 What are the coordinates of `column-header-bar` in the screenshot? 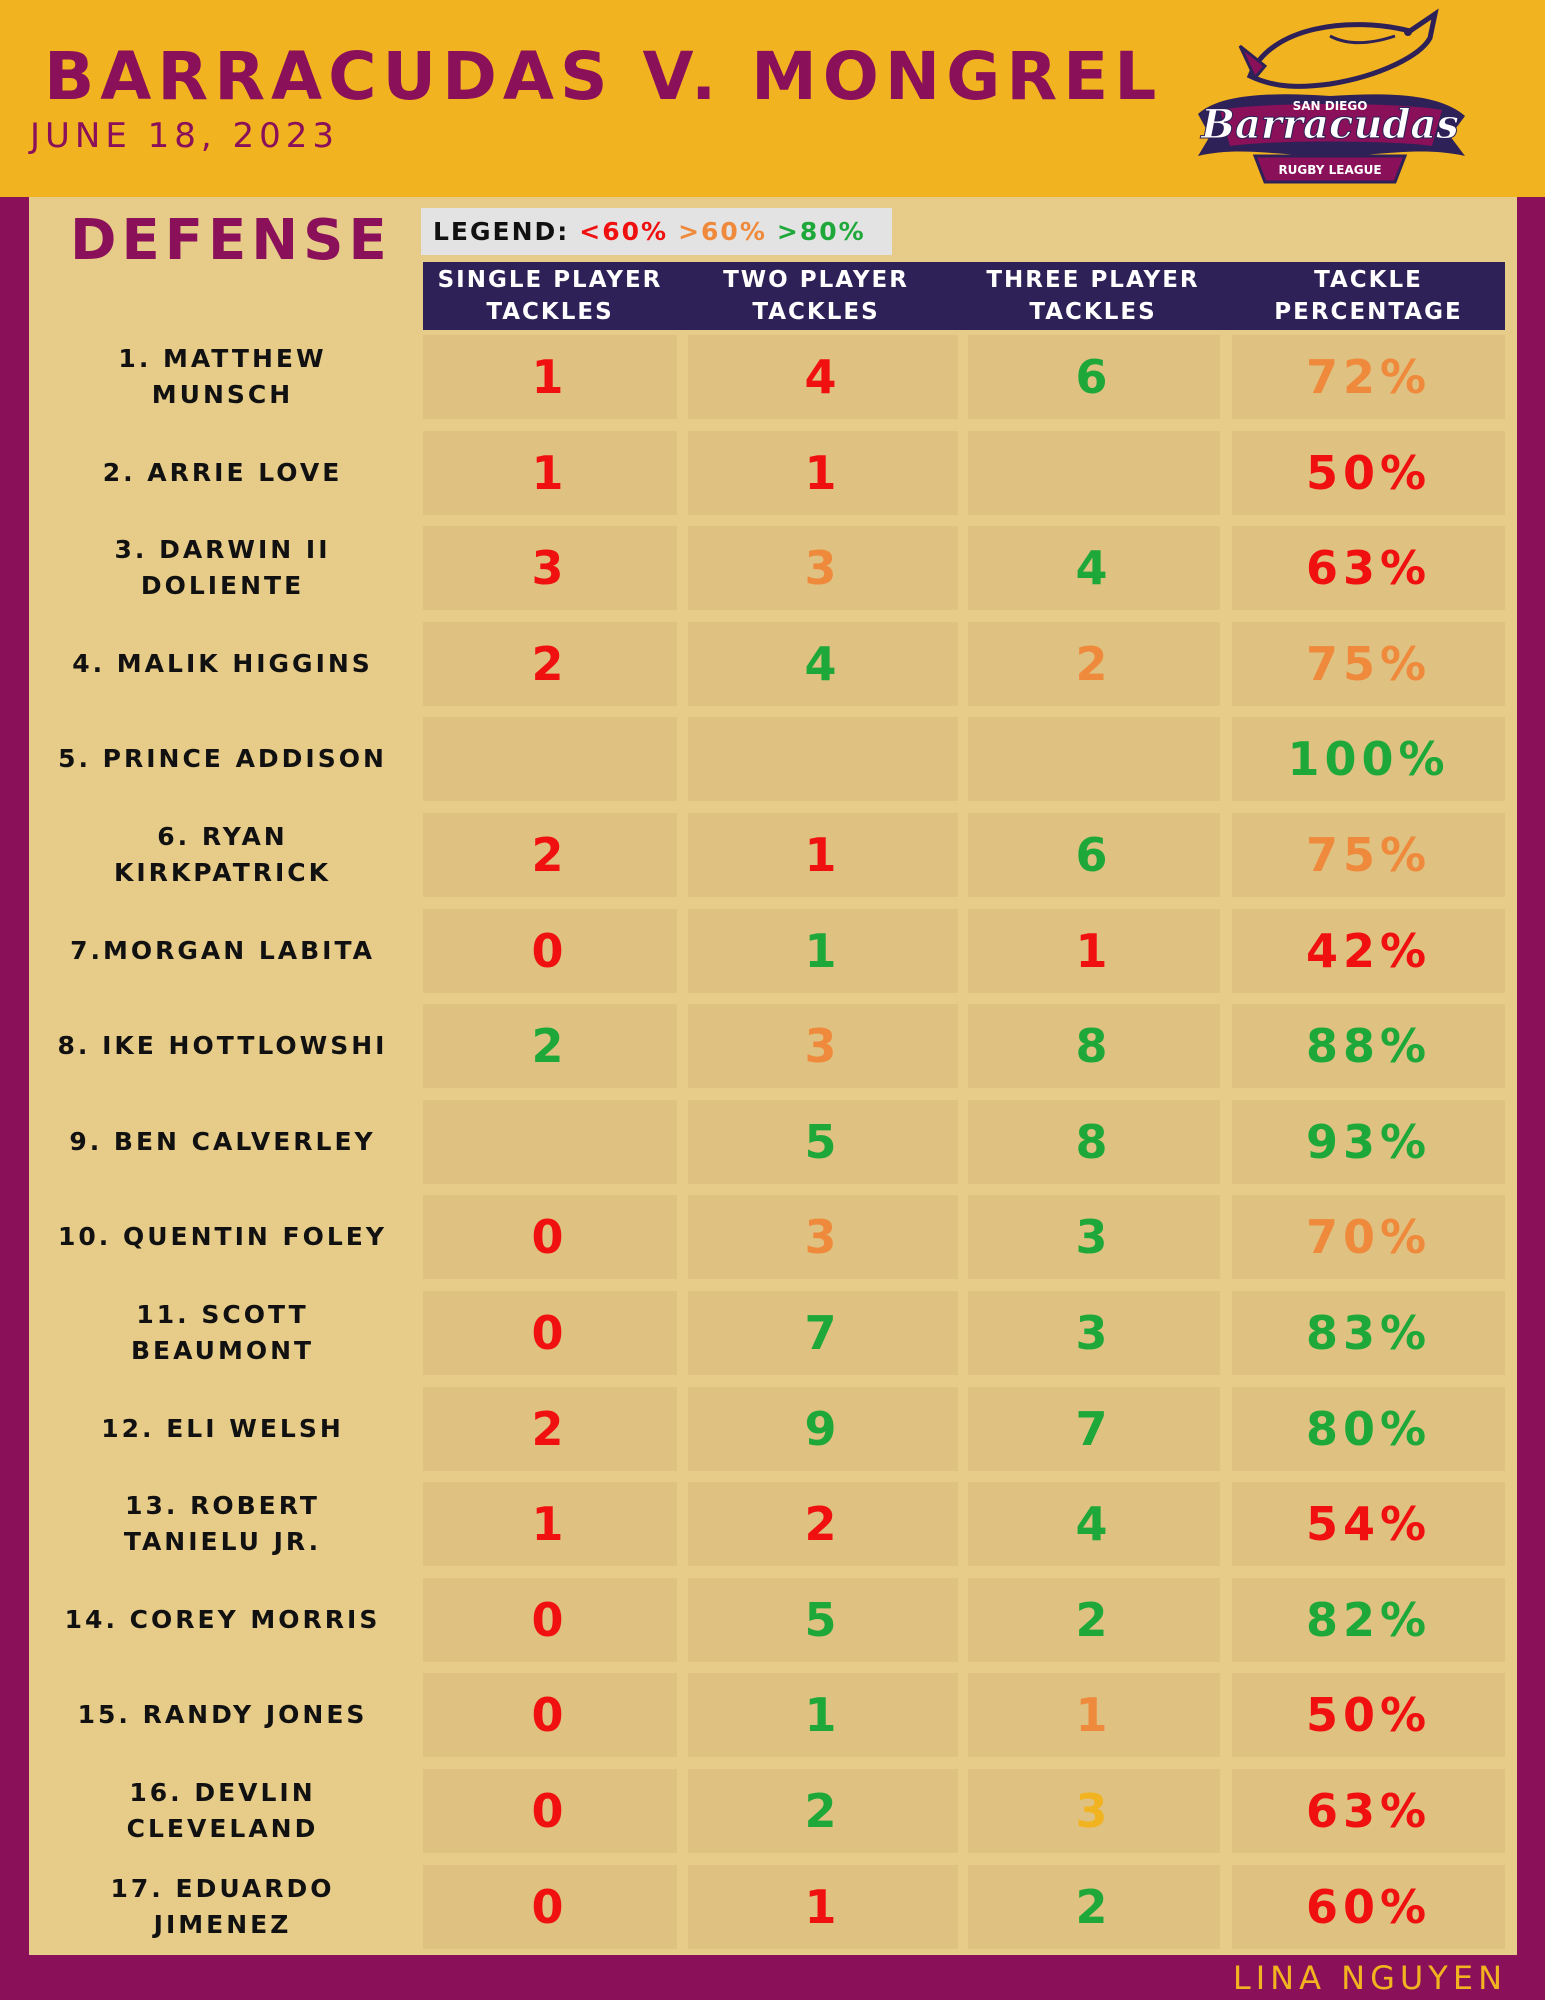 It's located at (964, 296).